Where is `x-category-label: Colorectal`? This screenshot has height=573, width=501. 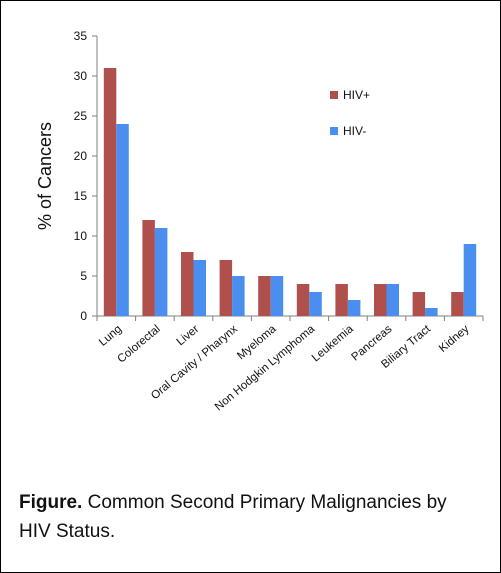 x-category-label: Colorectal is located at coordinates (138, 344).